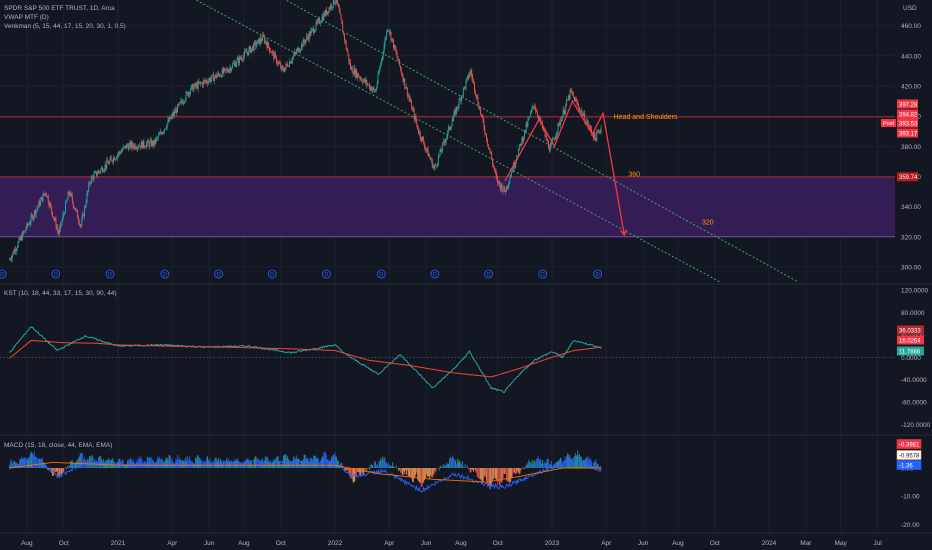  I want to click on macd-line, so click(305, 474).